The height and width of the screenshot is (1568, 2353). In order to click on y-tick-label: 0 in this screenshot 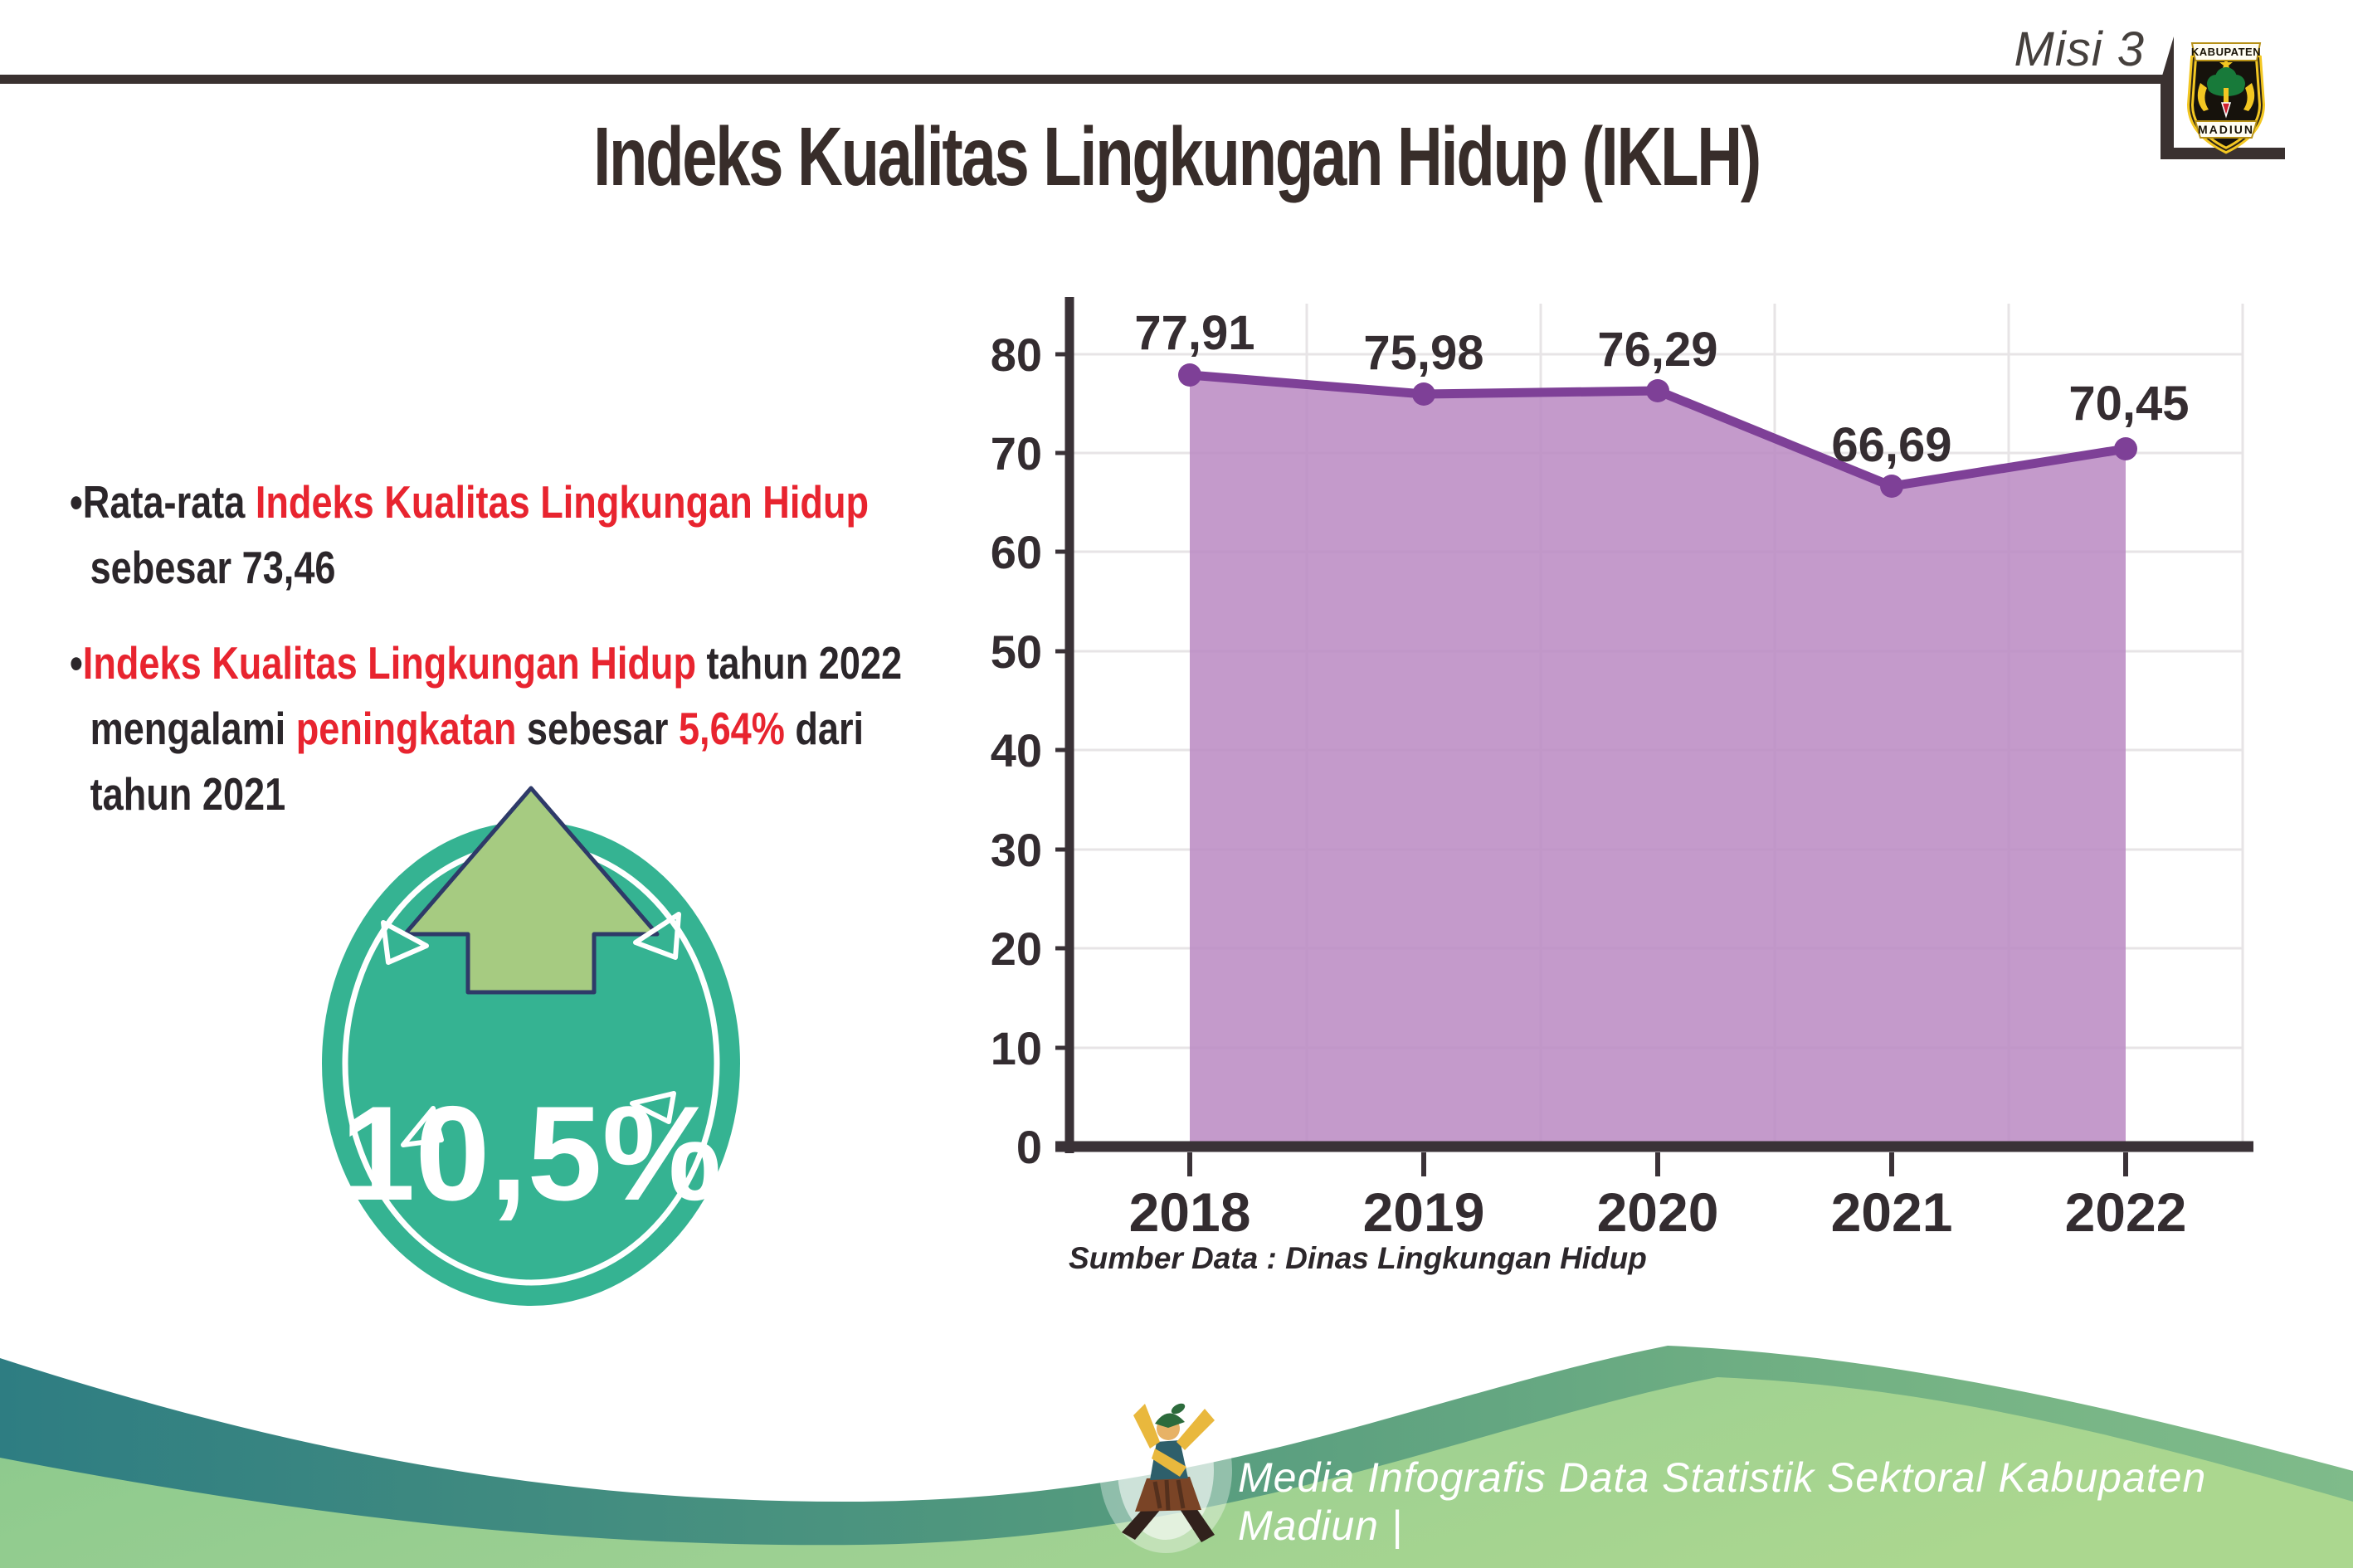, I will do `click(1029, 1147)`.